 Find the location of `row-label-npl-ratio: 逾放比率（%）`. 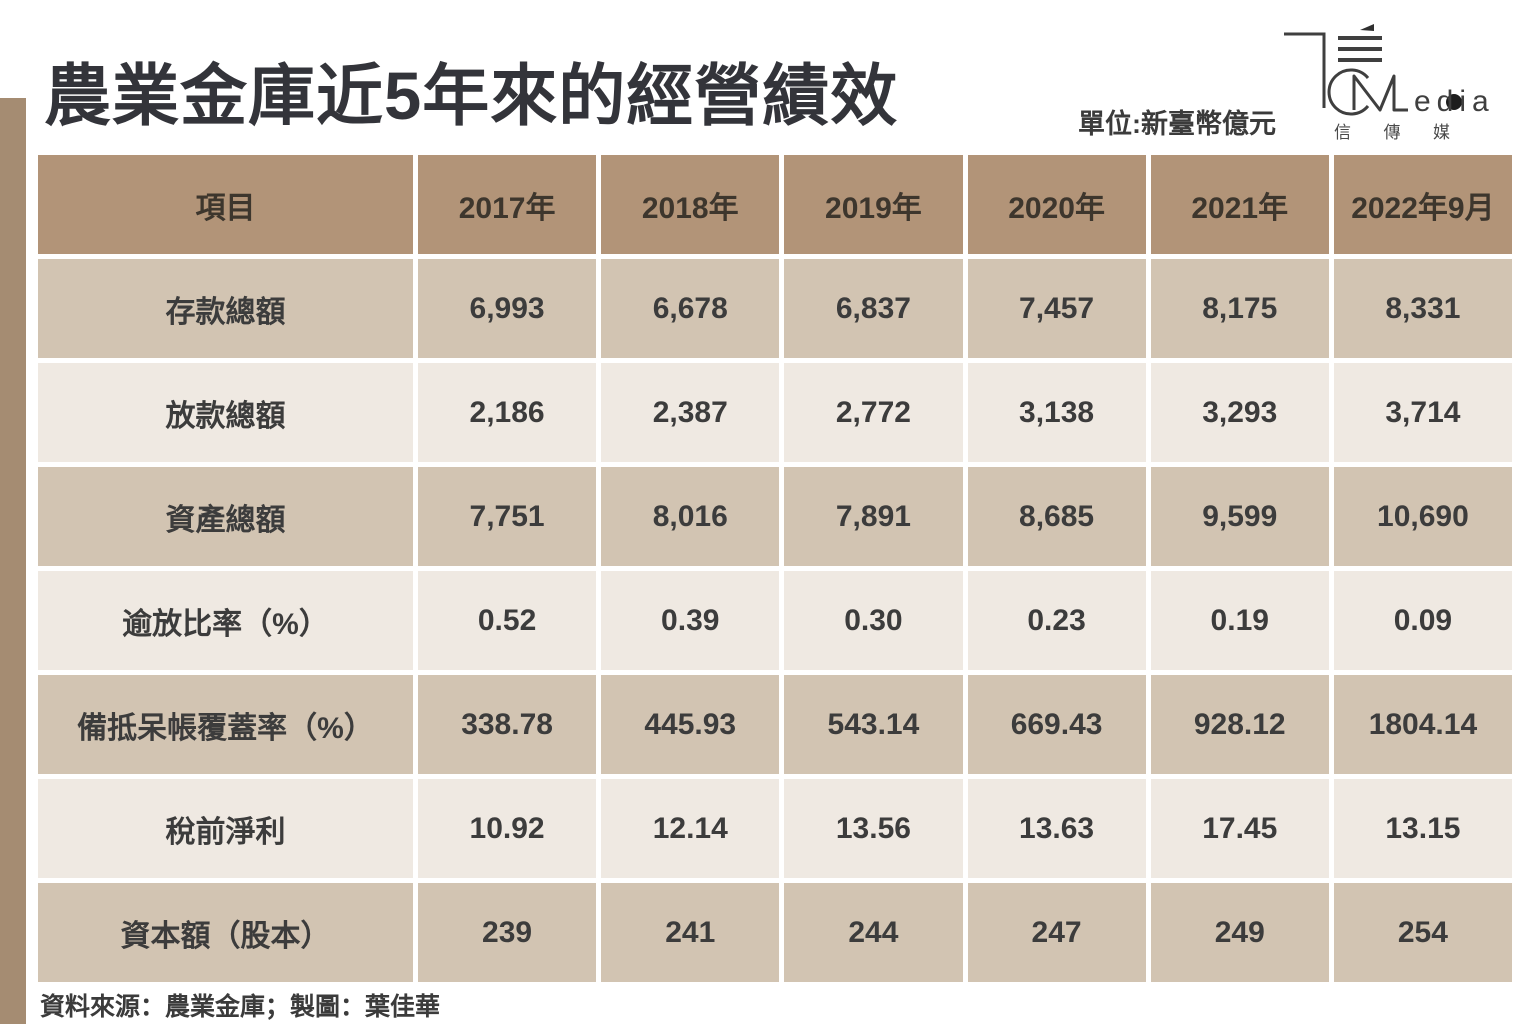

row-label-npl-ratio: 逾放比率（%） is located at coordinates (225, 620).